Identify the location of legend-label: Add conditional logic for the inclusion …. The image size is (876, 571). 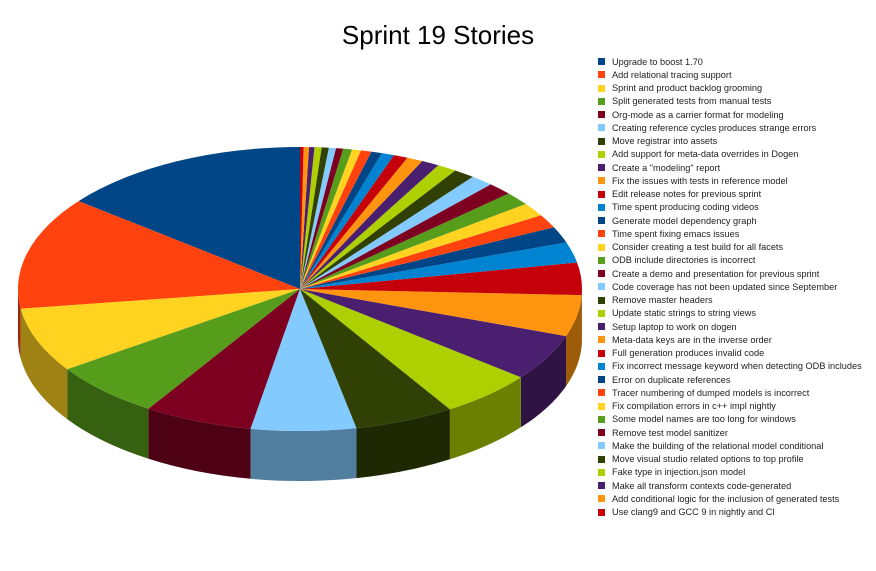
(726, 498).